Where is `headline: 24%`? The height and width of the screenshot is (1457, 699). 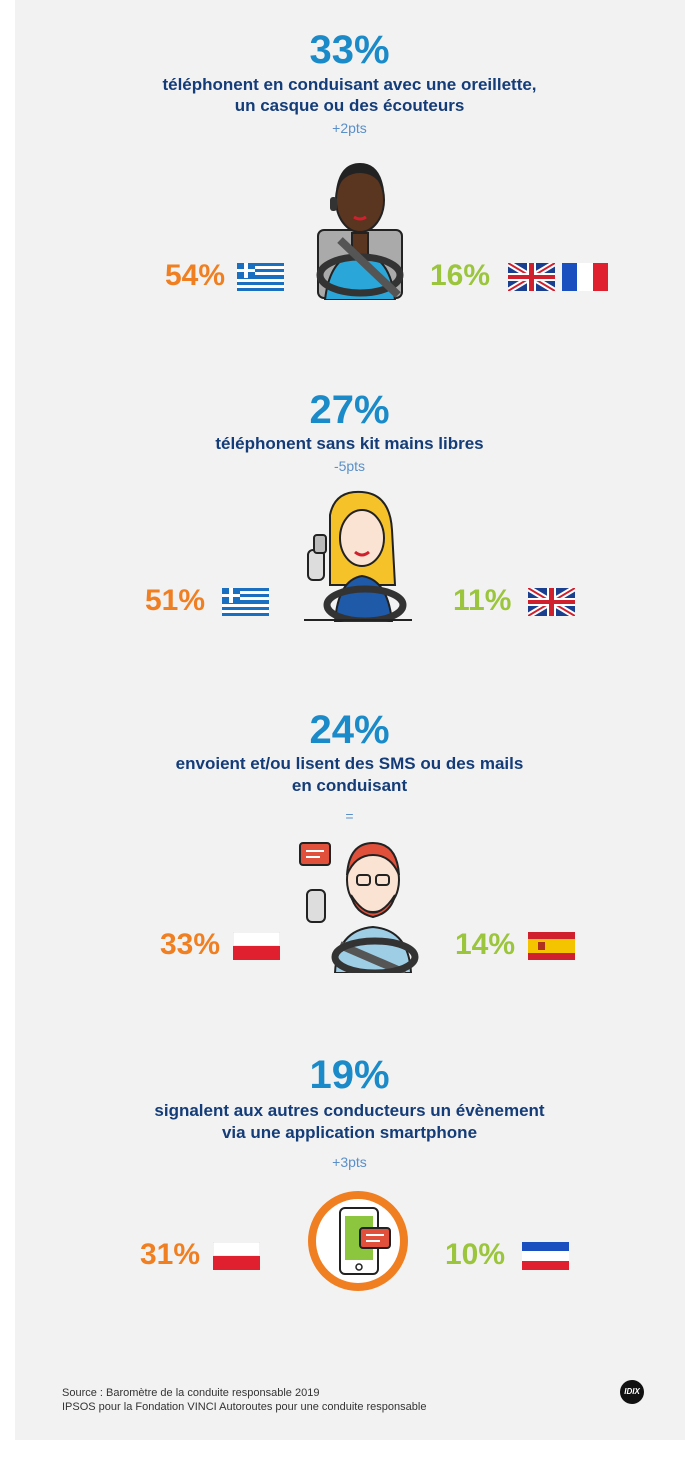 headline: 24% is located at coordinates (349, 730).